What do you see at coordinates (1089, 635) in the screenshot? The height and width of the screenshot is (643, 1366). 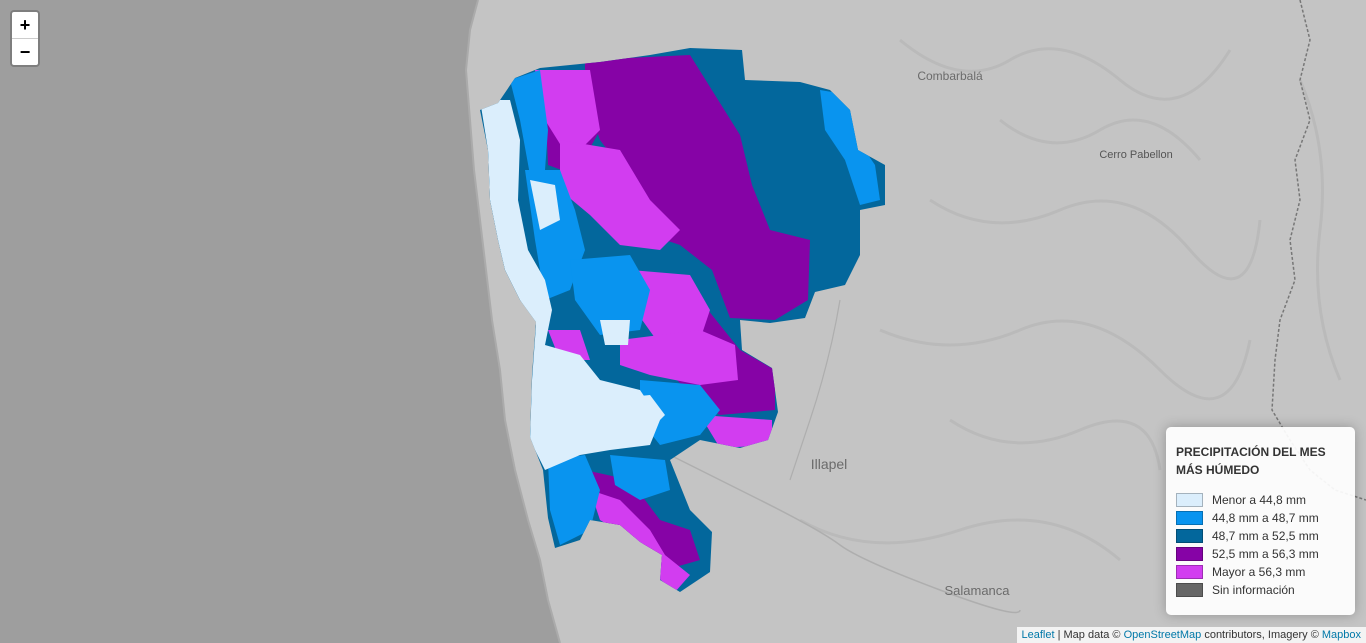 I see `attribution-text: | Map data ©` at bounding box center [1089, 635].